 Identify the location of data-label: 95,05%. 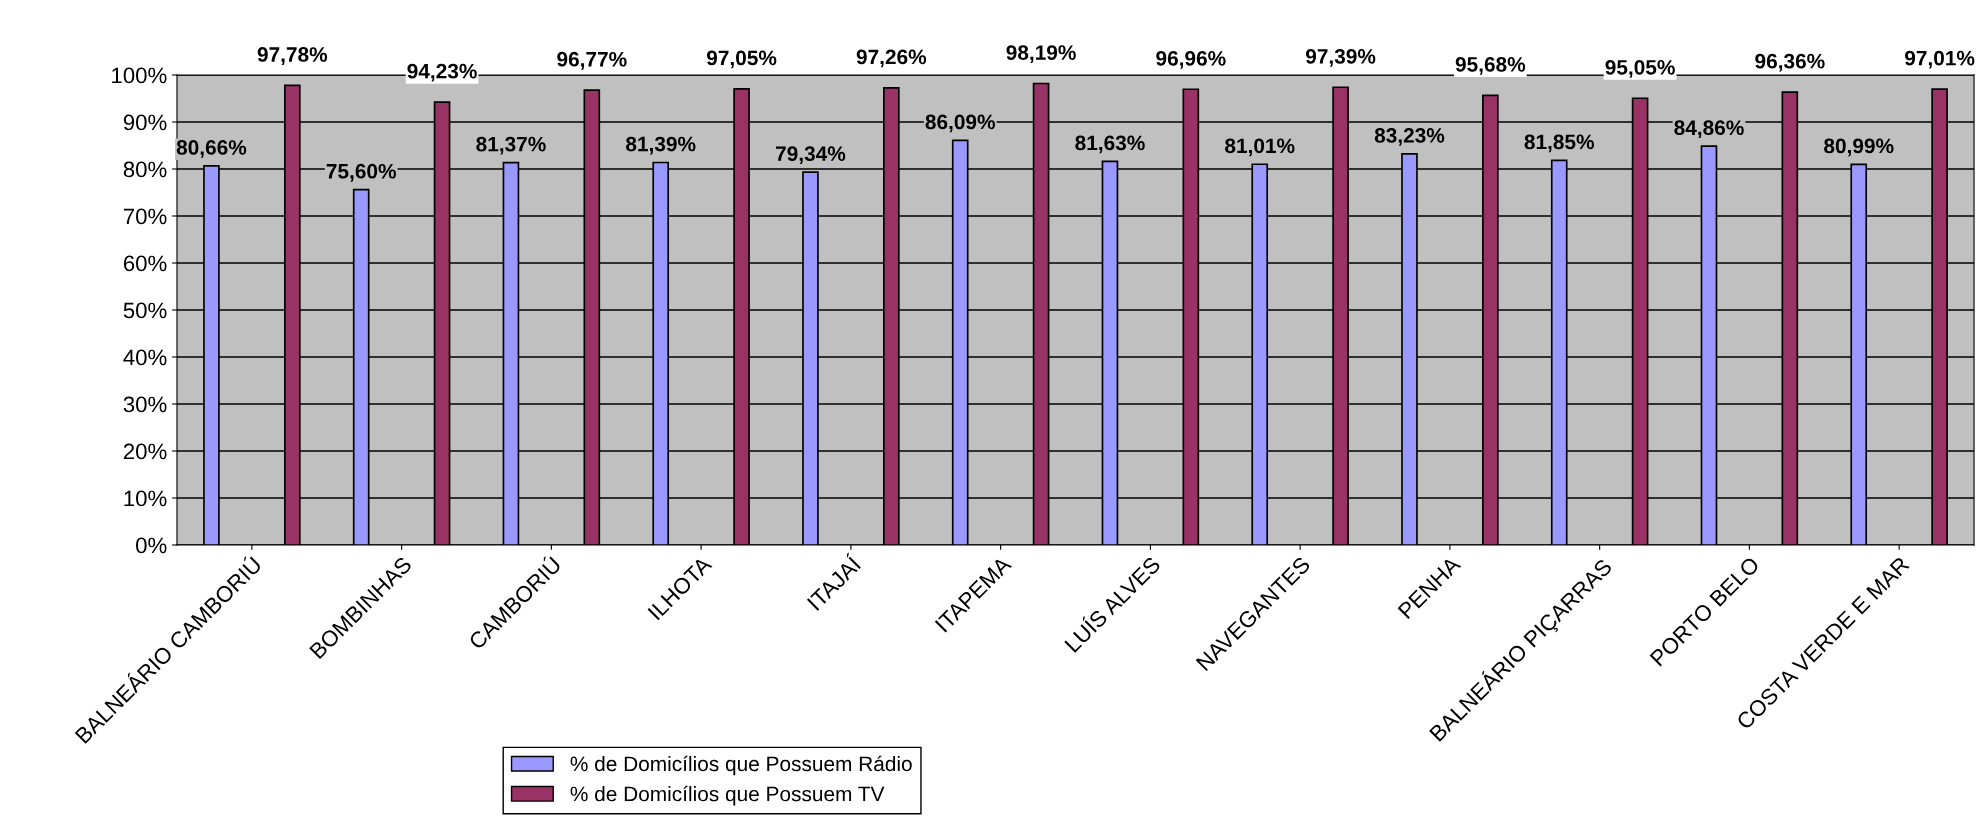
(1640, 68).